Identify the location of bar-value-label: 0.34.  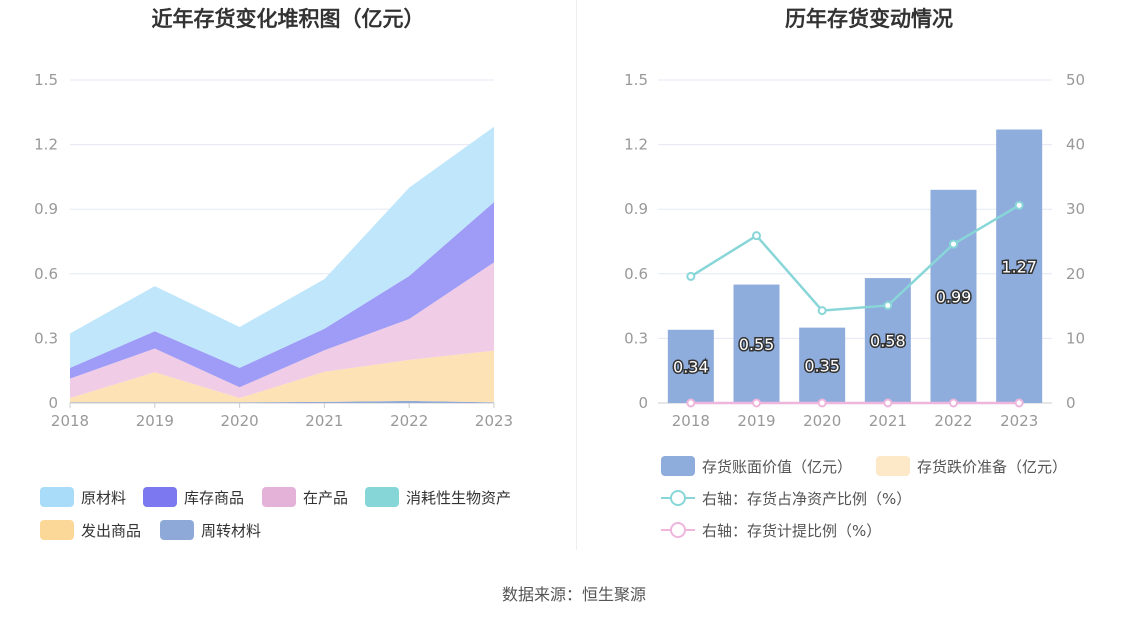
(691, 366).